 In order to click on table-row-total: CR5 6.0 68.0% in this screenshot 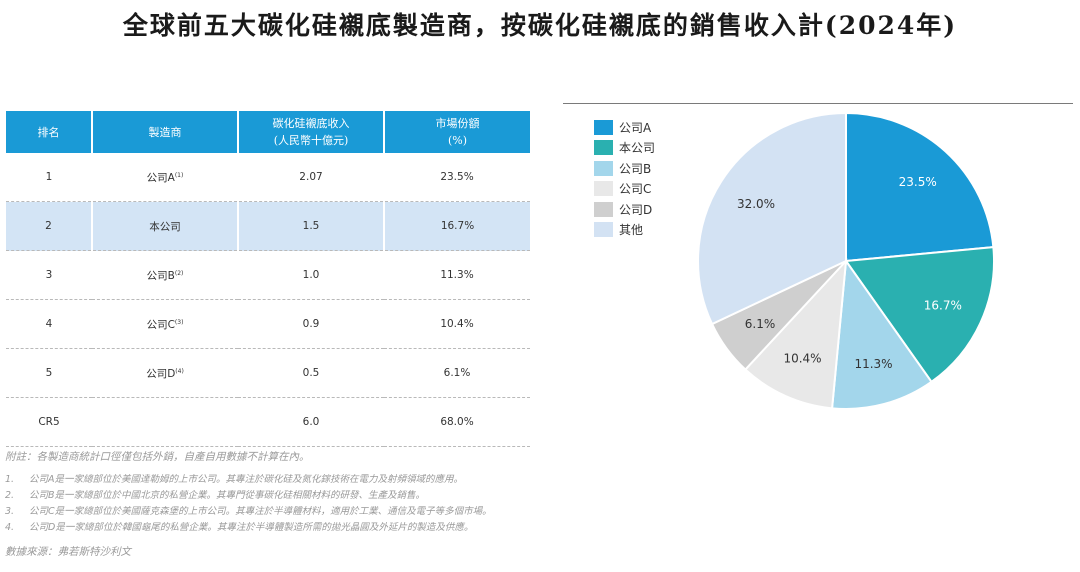, I will do `click(268, 422)`.